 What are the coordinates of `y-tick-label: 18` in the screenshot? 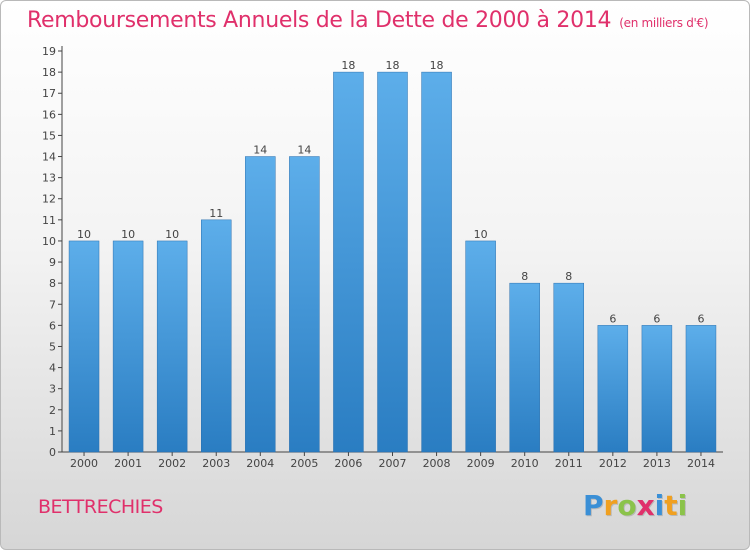 It's located at (49, 72).